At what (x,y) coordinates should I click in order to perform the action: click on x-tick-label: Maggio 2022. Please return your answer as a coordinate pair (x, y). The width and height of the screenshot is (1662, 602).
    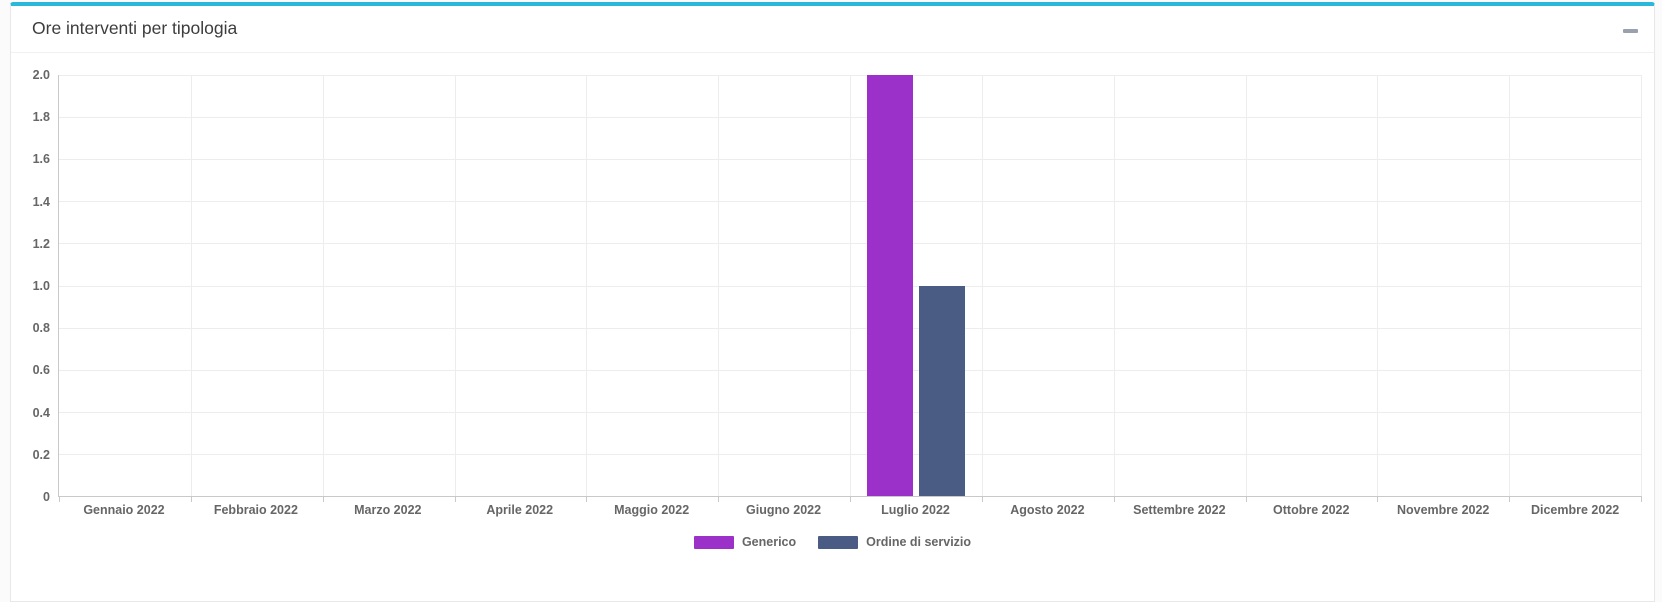
    Looking at the image, I should click on (652, 510).